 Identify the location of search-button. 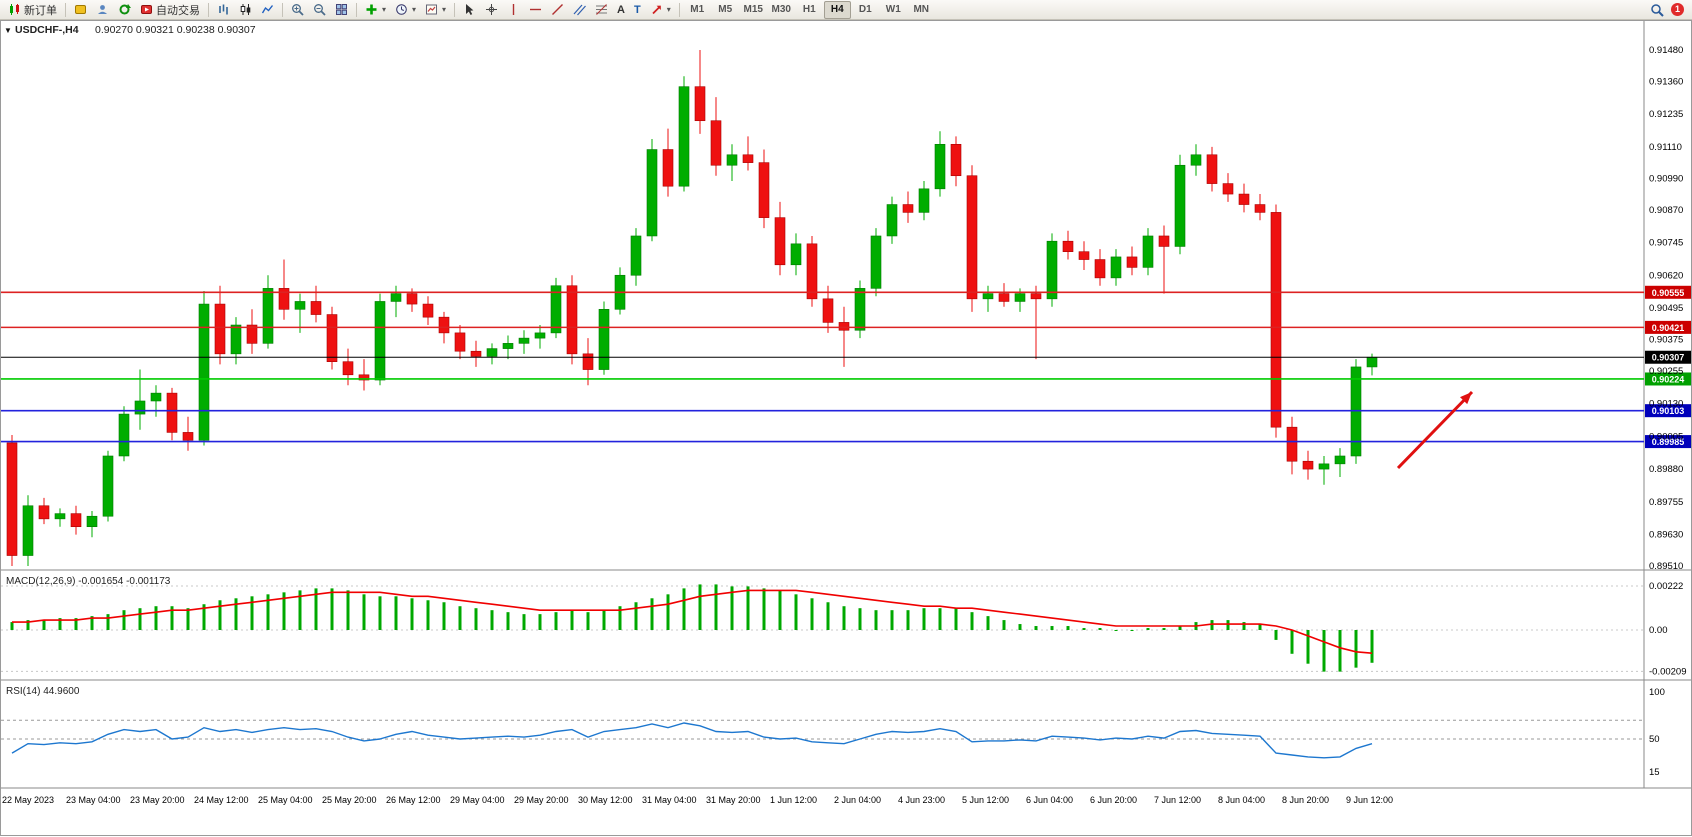
(1657, 9).